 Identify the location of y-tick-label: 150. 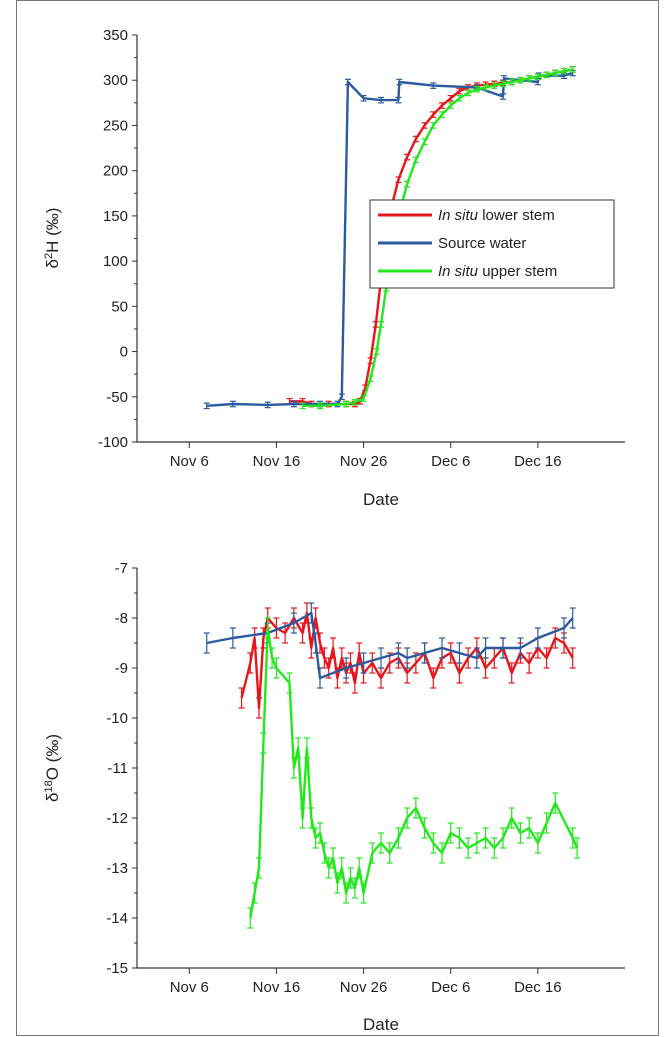
(115, 216).